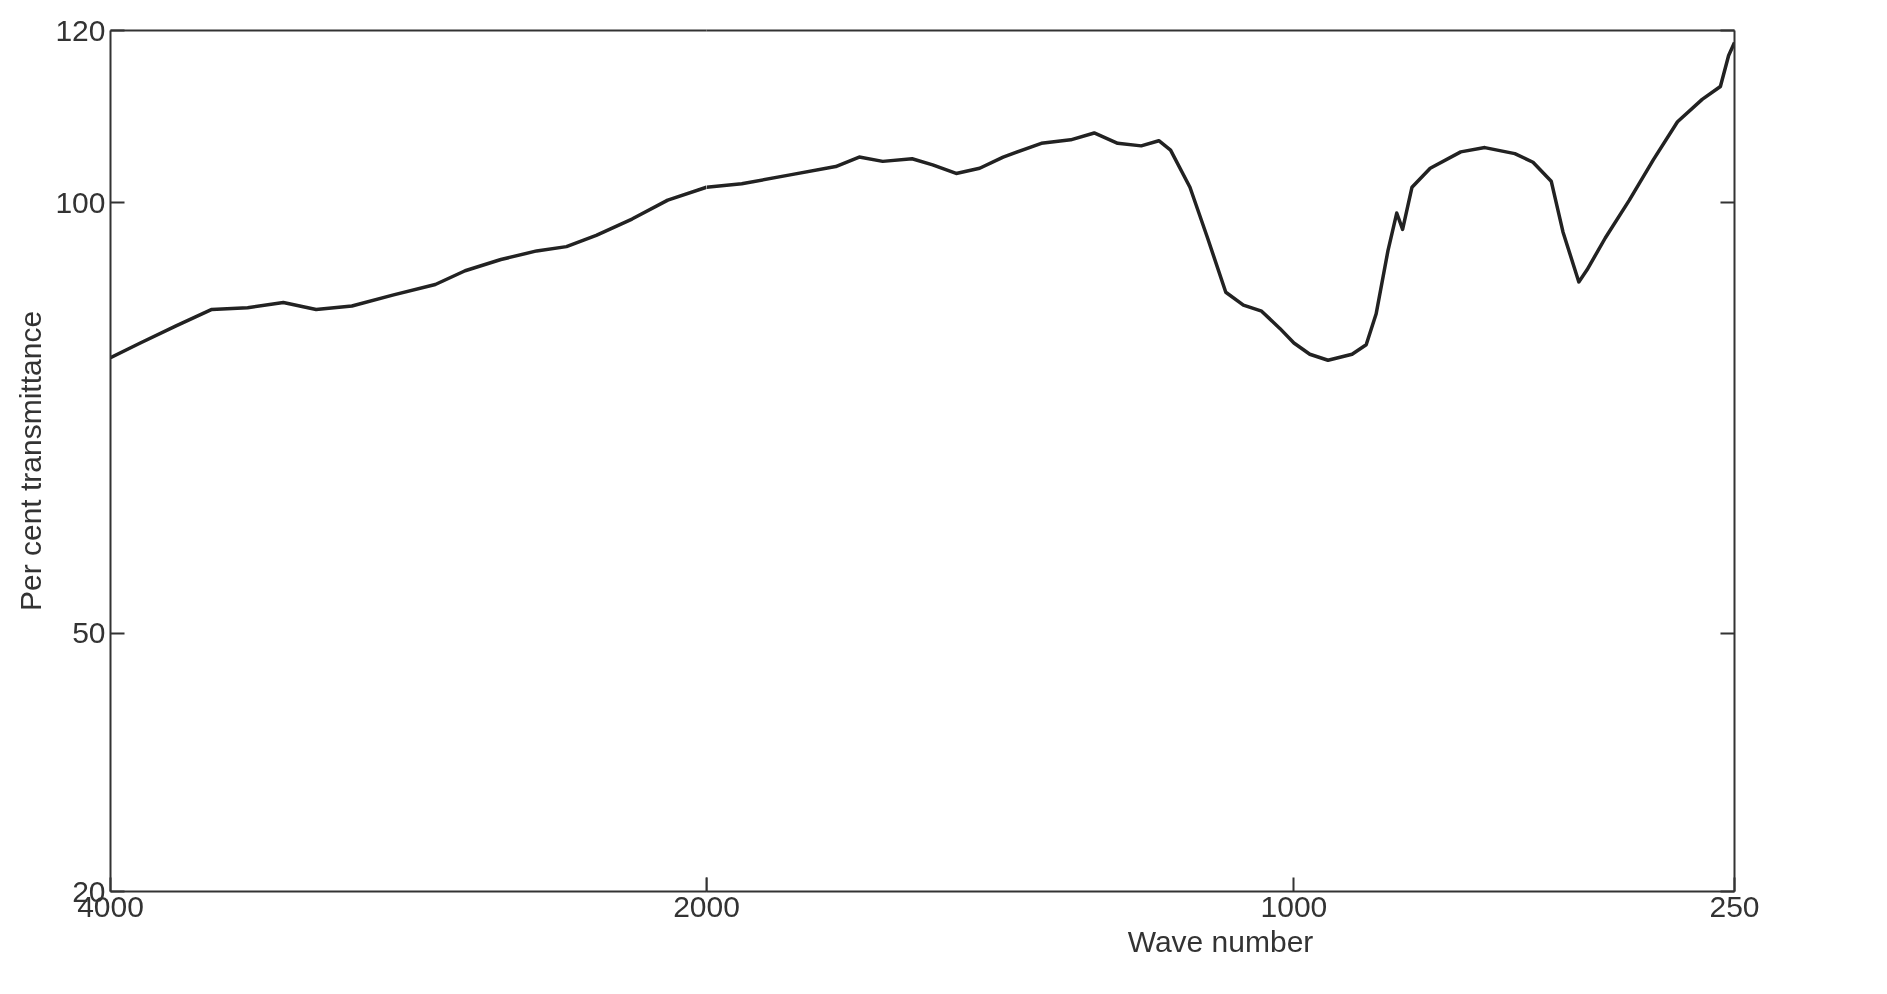 The height and width of the screenshot is (994, 1887). What do you see at coordinates (1734, 906) in the screenshot?
I see `x-tick-label: 250` at bounding box center [1734, 906].